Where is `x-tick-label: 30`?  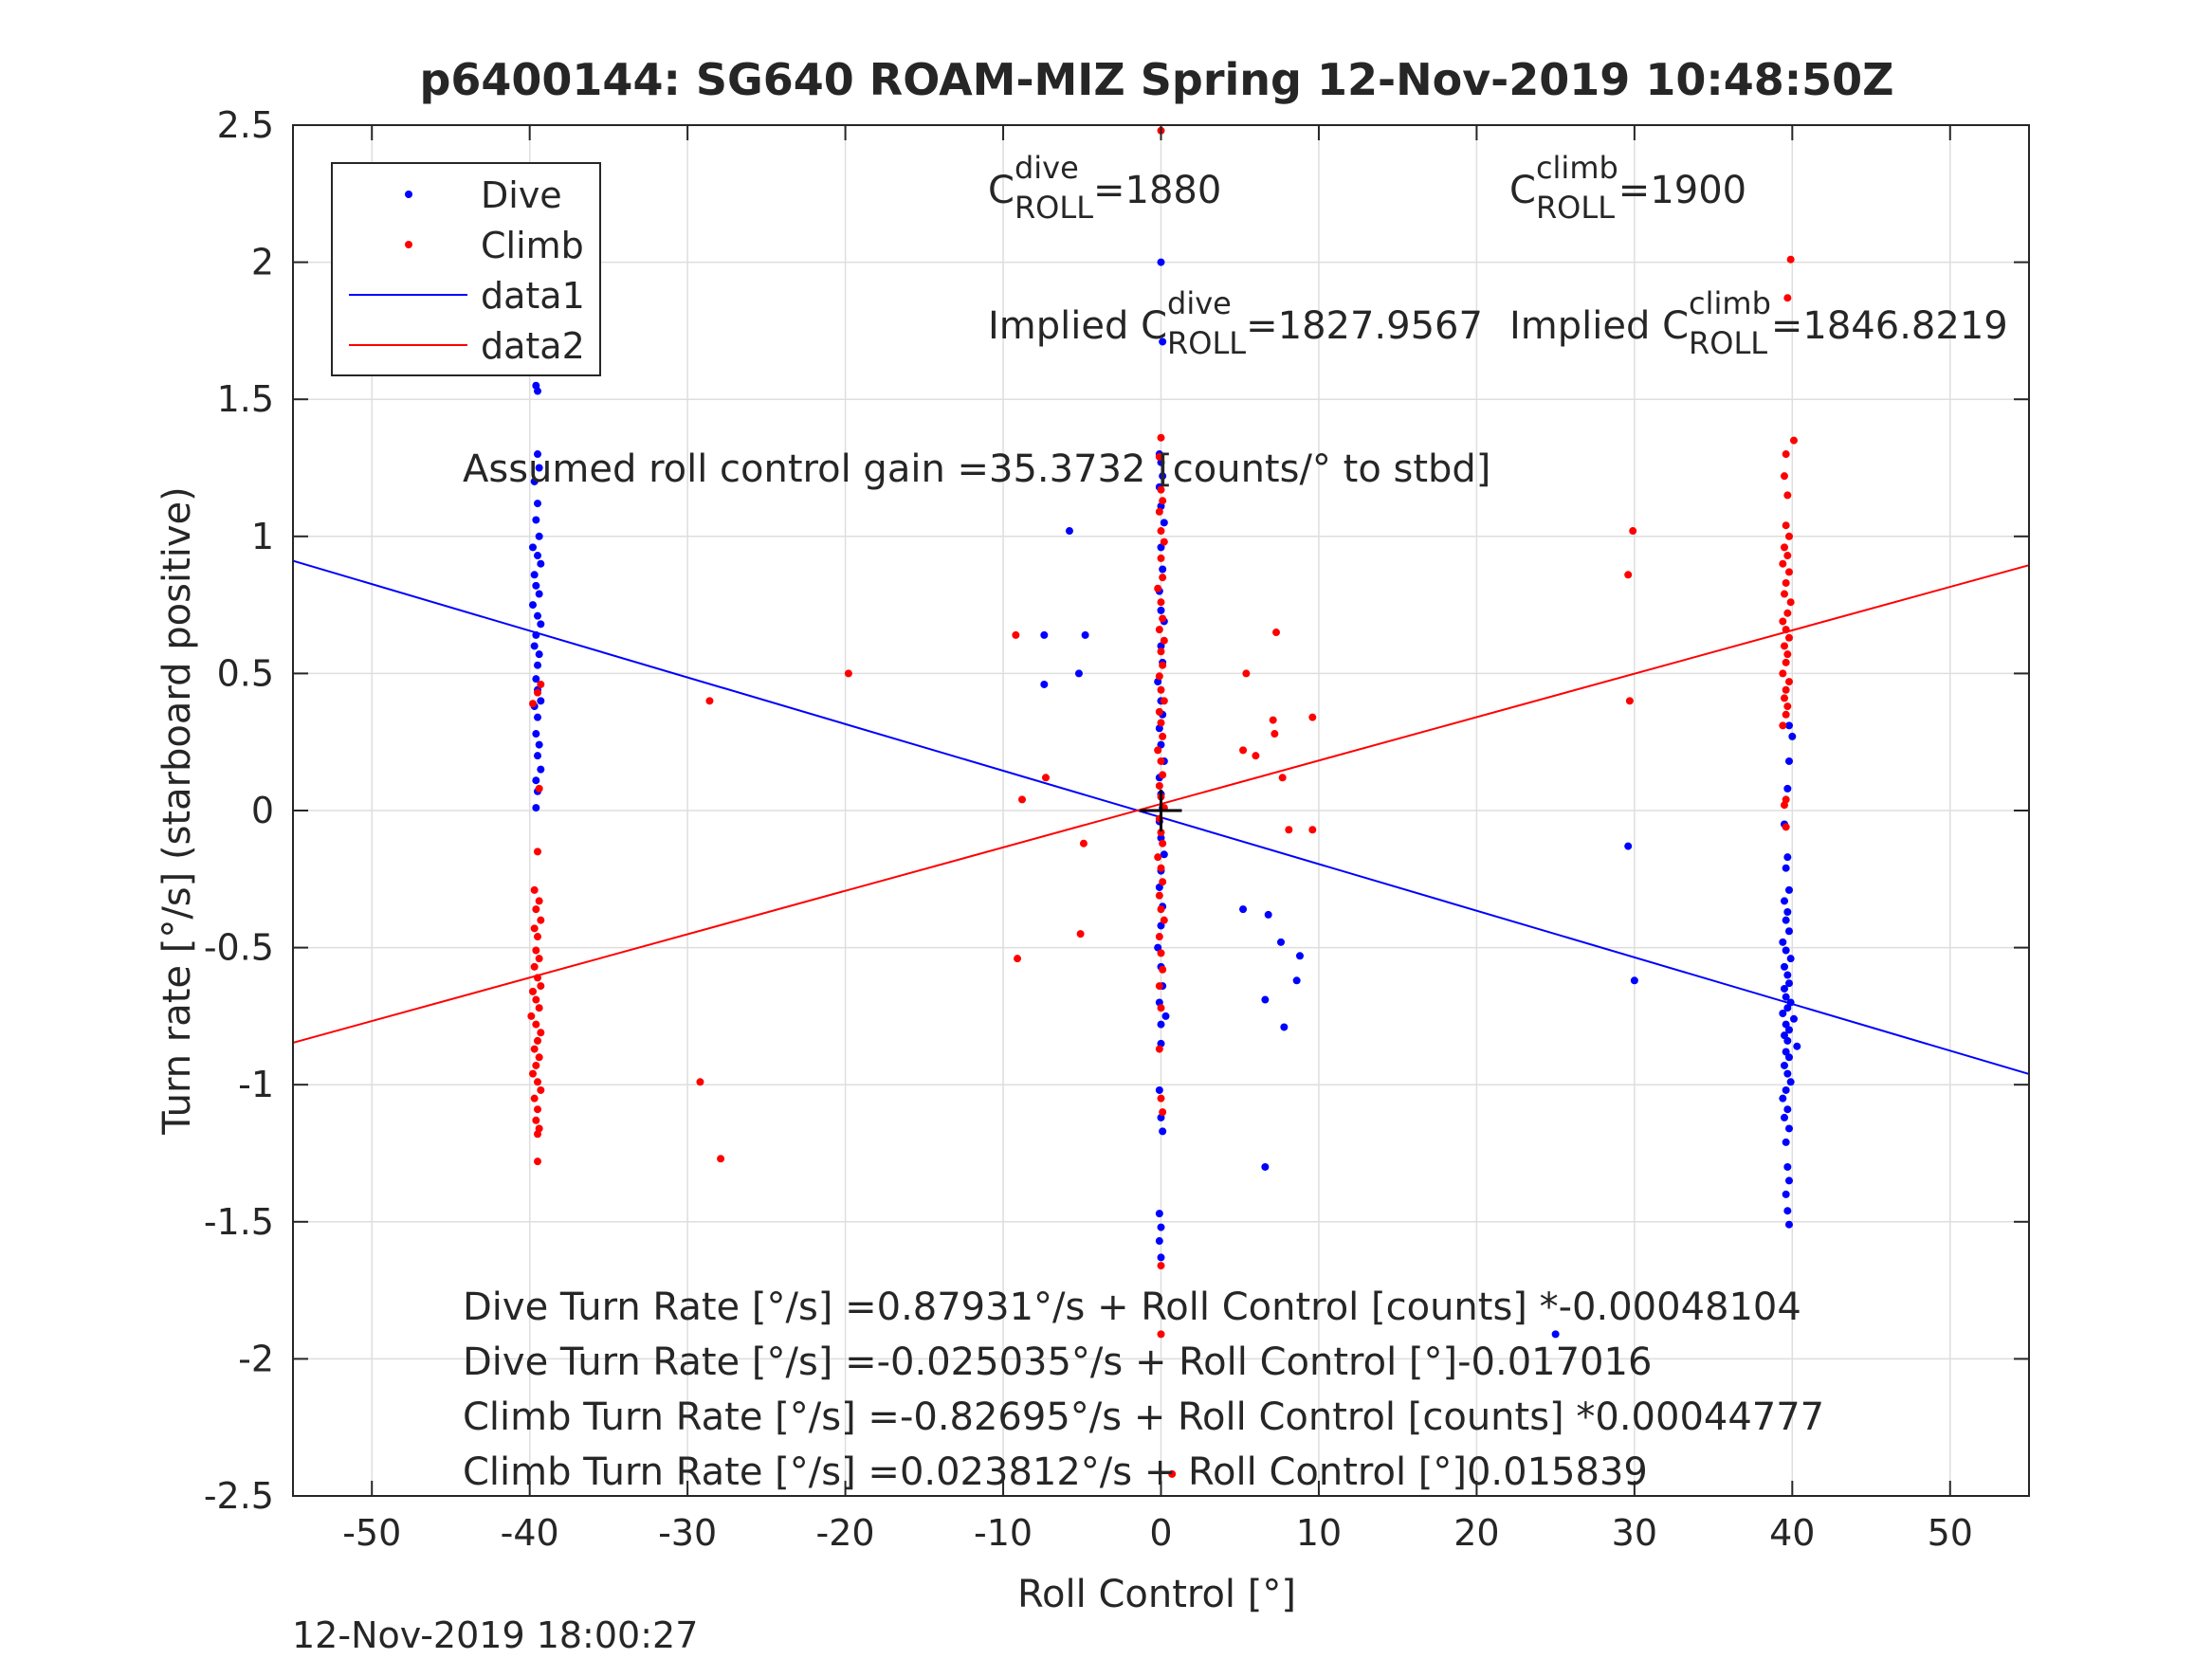 x-tick-label: 30 is located at coordinates (1634, 1533).